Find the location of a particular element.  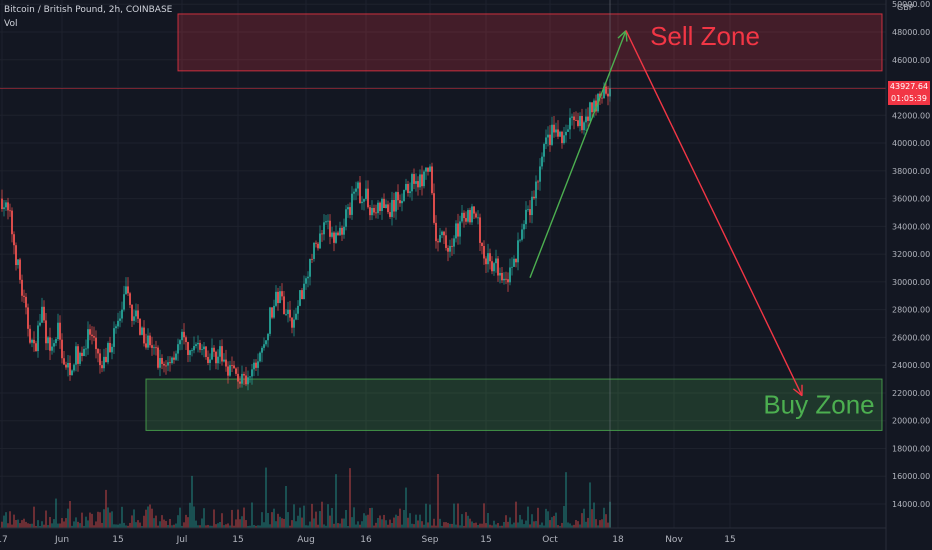

sell-zone-box is located at coordinates (530, 42).